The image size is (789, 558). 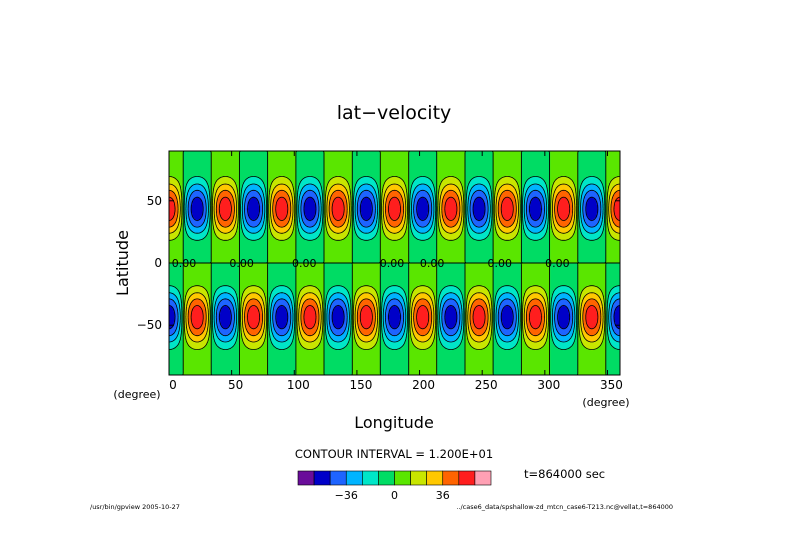 I want to click on time-label: t=864000 sec, so click(x=564, y=474).